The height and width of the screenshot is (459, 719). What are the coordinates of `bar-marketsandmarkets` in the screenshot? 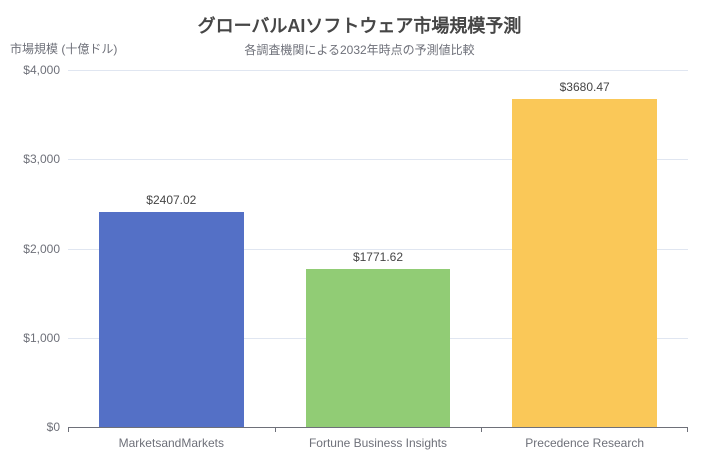 It's located at (171, 319).